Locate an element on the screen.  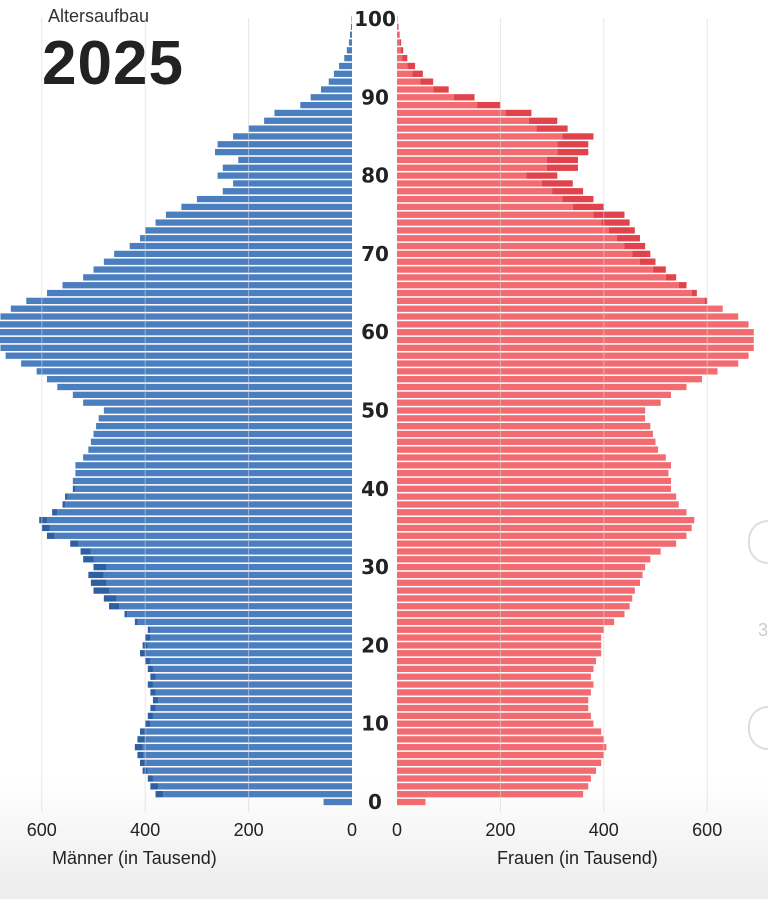
men-x-tick-400: 400 is located at coordinates (145, 830).